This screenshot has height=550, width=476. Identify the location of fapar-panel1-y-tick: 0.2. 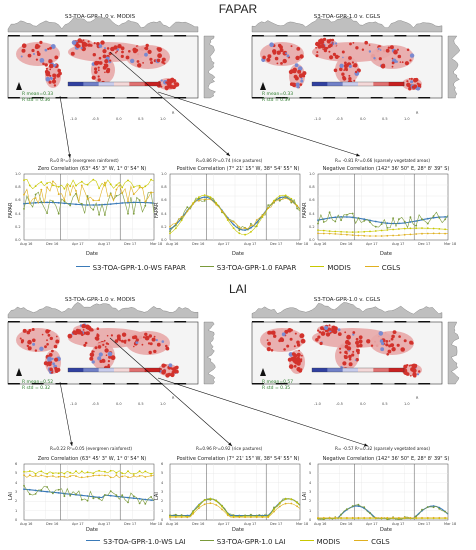
(18, 226).